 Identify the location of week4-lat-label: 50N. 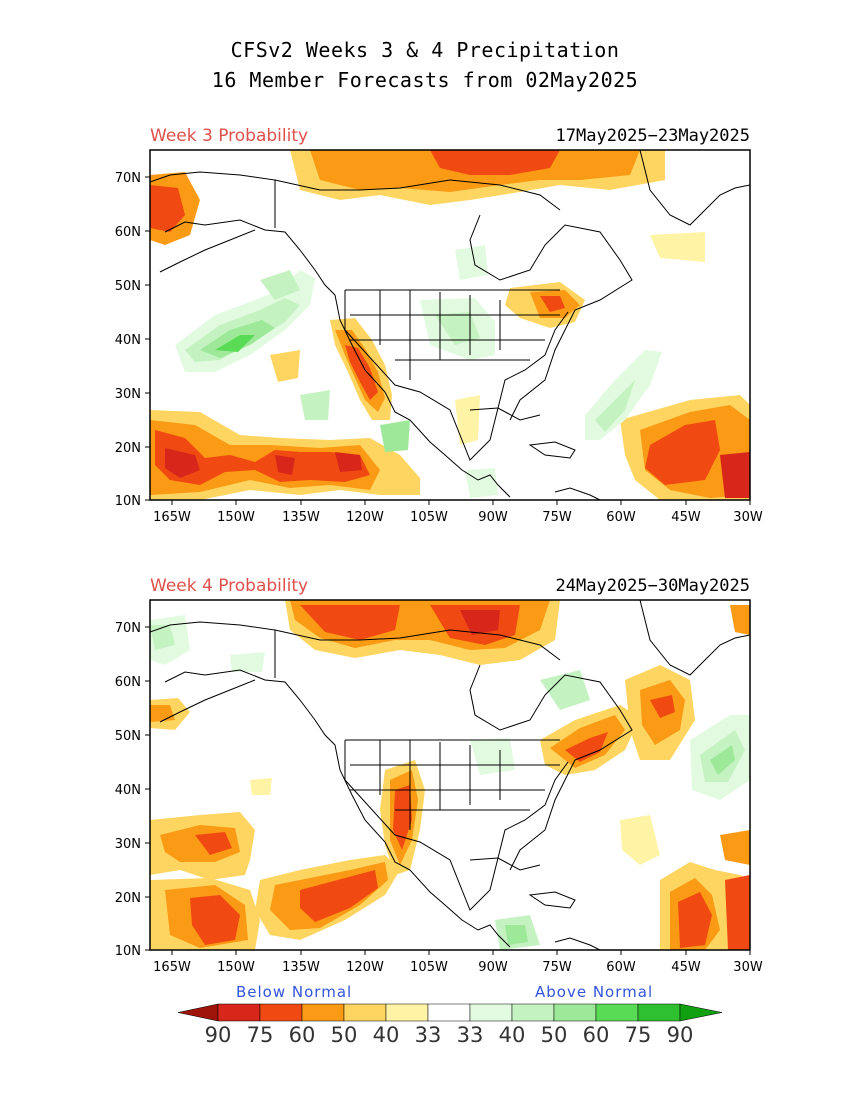
(128, 736).